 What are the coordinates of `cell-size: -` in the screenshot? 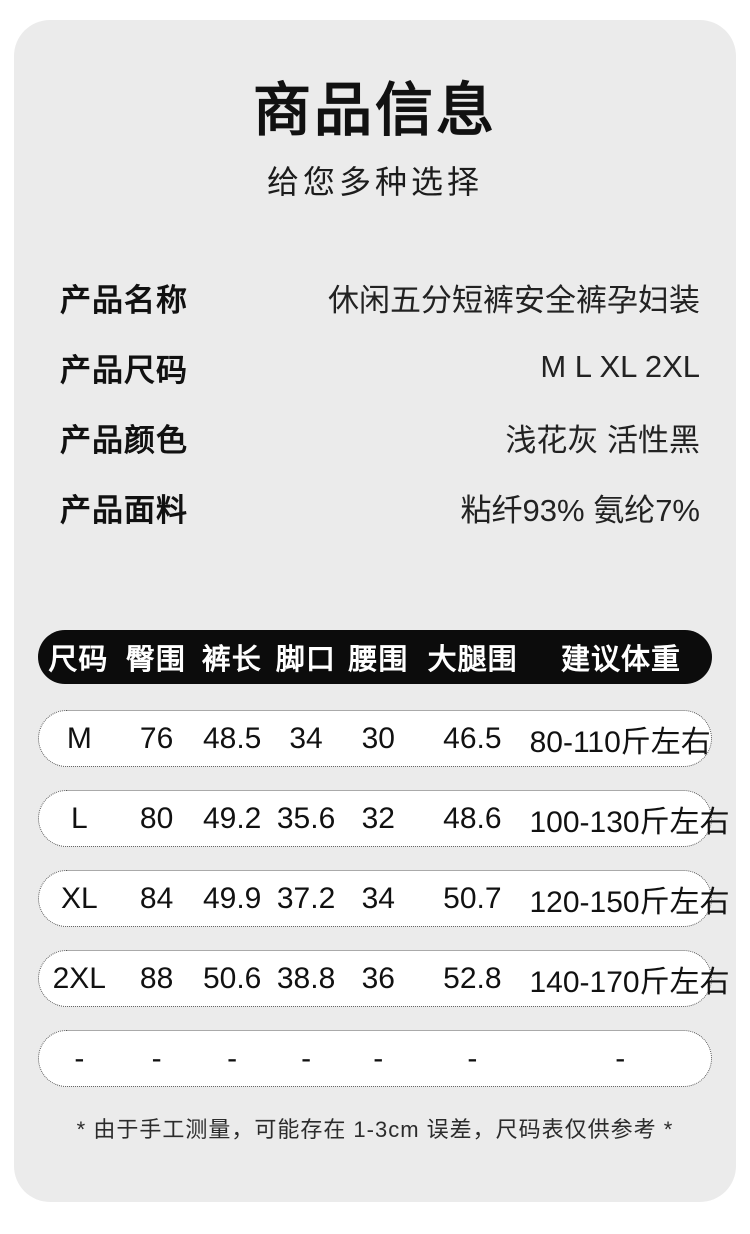 It's located at (79, 1058).